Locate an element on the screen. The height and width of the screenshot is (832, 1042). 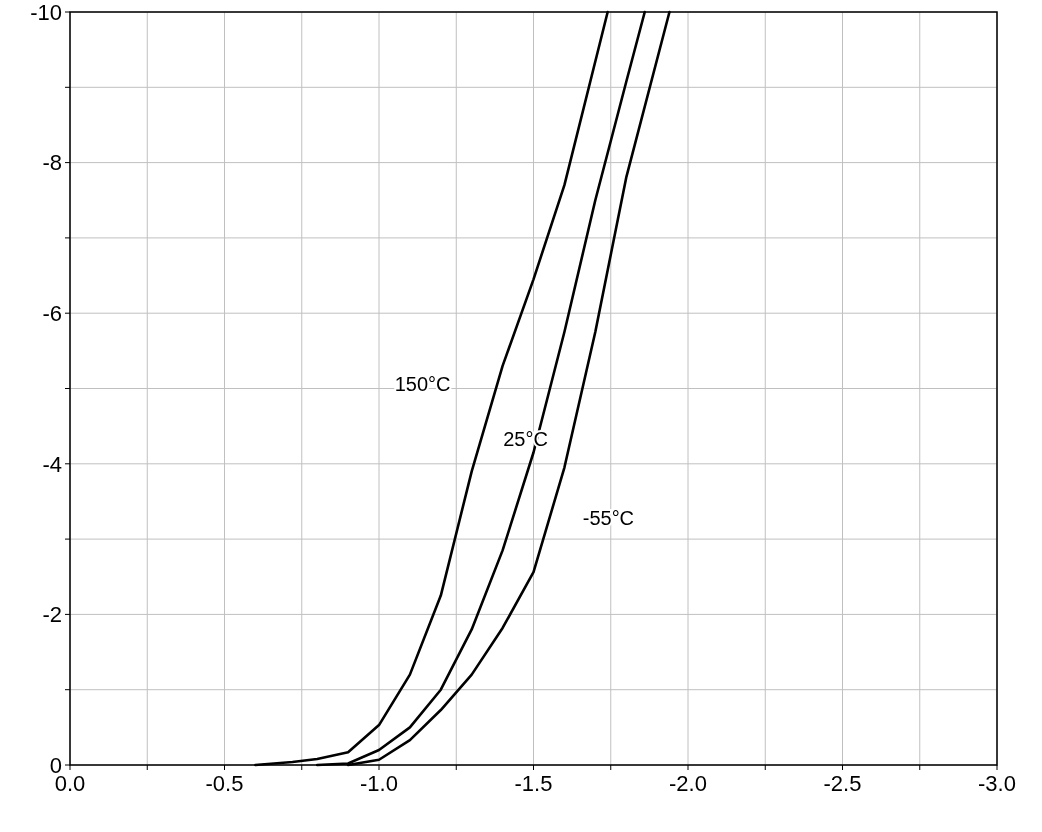
x-tick-label: -0.5 is located at coordinates (224, 783).